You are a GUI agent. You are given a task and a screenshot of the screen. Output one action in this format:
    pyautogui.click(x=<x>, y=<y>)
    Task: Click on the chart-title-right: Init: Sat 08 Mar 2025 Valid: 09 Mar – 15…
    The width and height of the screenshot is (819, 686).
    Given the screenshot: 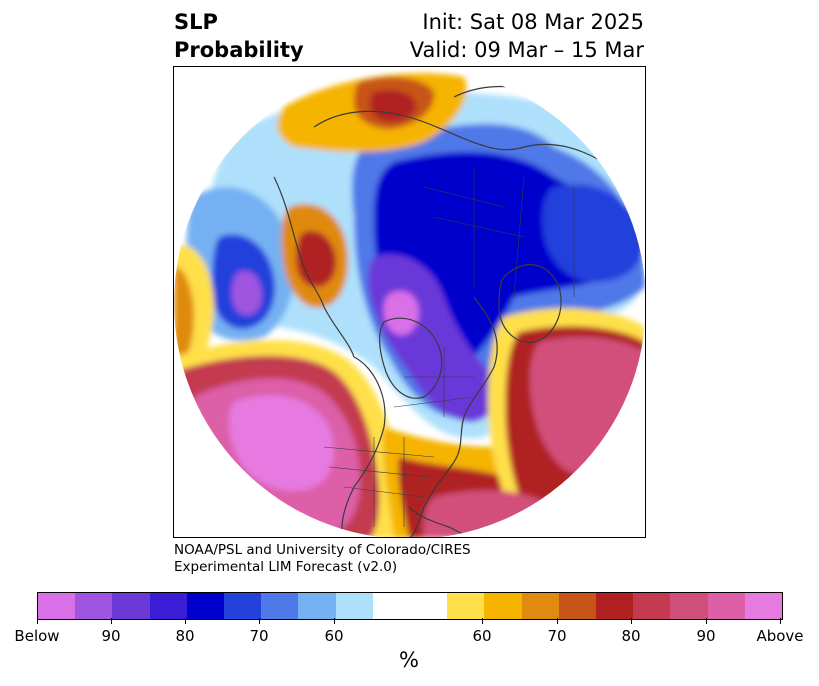 What is the action you would take?
    pyautogui.click(x=527, y=36)
    